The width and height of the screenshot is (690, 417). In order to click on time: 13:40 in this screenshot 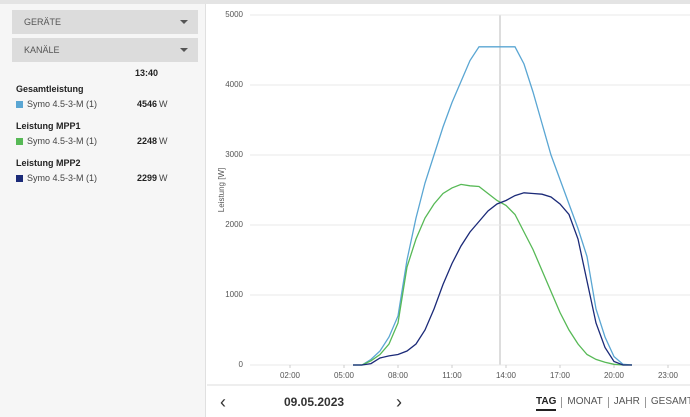, I will do `click(147, 73)`.